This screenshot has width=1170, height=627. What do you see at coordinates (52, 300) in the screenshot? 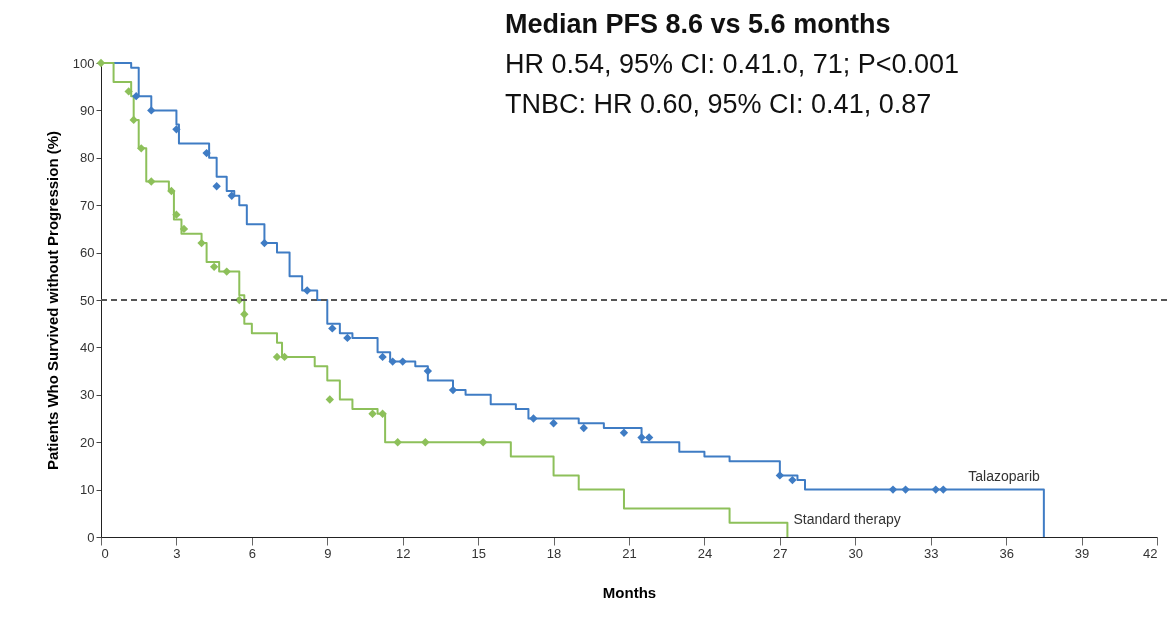
I see `y-axis-title: Patients Who Survived without Progression (%)` at bounding box center [52, 300].